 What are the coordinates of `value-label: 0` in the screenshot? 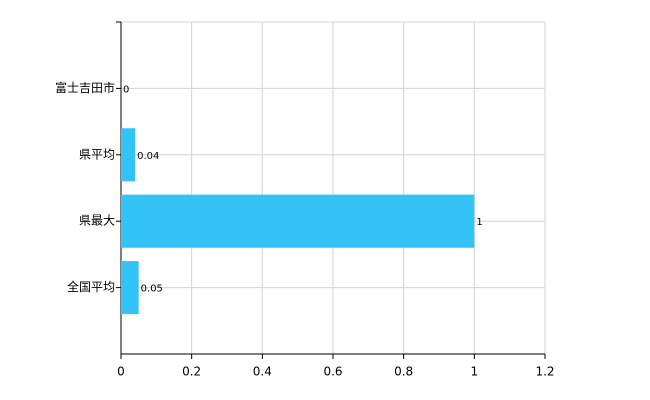 It's located at (126, 89).